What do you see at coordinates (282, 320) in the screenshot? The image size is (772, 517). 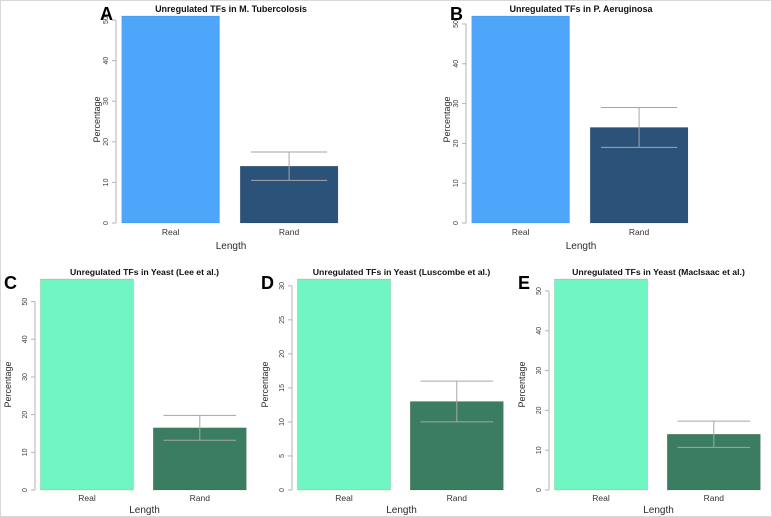 I see `y-tick-label: 25` at bounding box center [282, 320].